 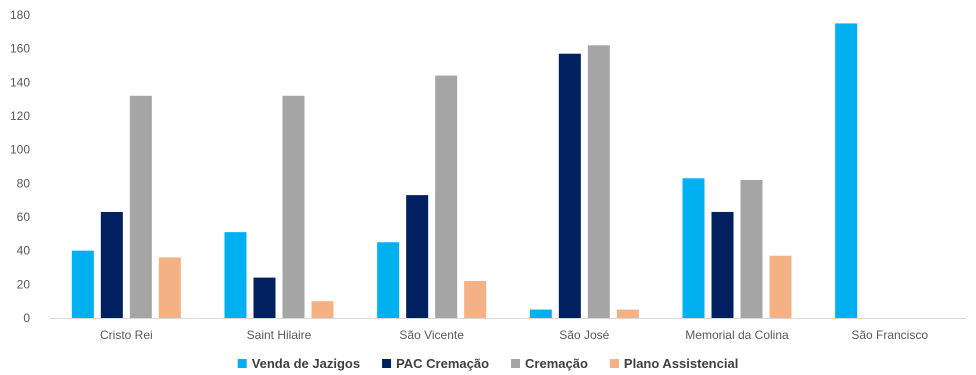 What do you see at coordinates (556, 363) in the screenshot?
I see `legend-label: Cremação` at bounding box center [556, 363].